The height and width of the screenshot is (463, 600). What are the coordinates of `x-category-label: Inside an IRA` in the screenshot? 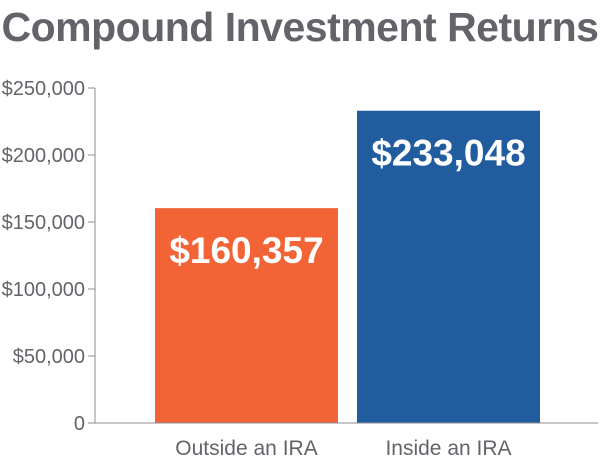 It's located at (448, 448).